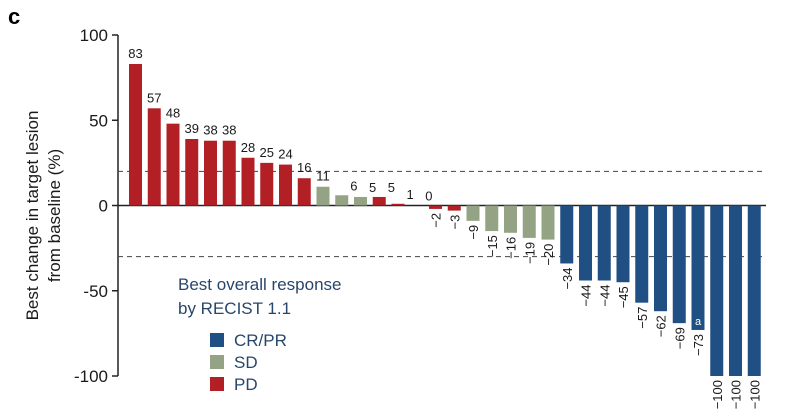 The height and width of the screenshot is (417, 800). What do you see at coordinates (436, 220) in the screenshot?
I see `bar-value-label: −2` at bounding box center [436, 220].